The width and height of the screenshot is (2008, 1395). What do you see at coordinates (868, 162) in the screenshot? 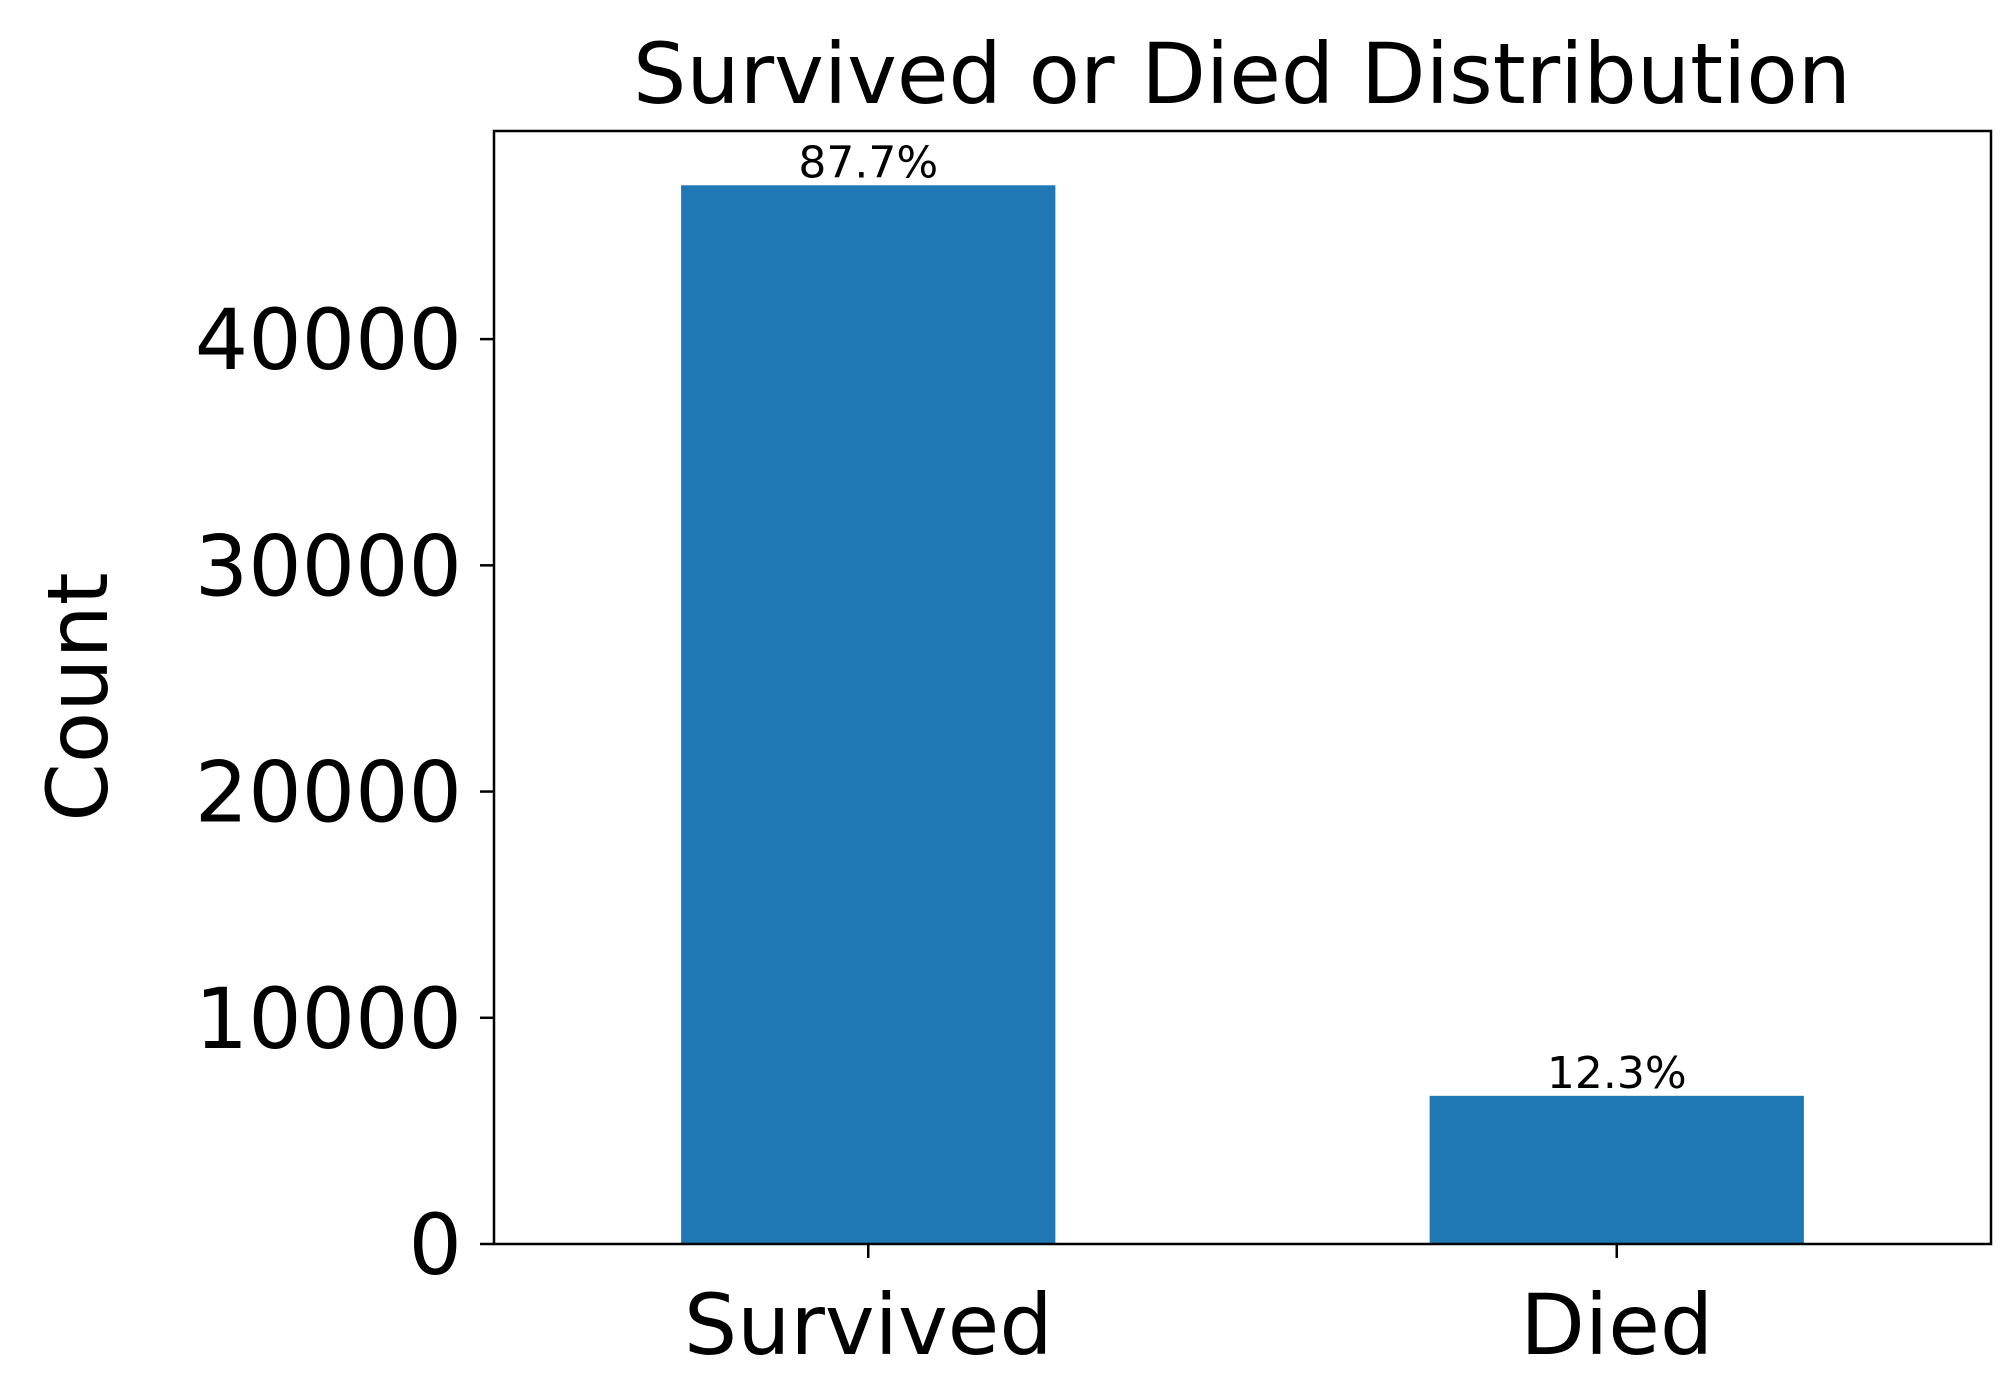
I see `bar-value-label-survived: 87.7%` at bounding box center [868, 162].